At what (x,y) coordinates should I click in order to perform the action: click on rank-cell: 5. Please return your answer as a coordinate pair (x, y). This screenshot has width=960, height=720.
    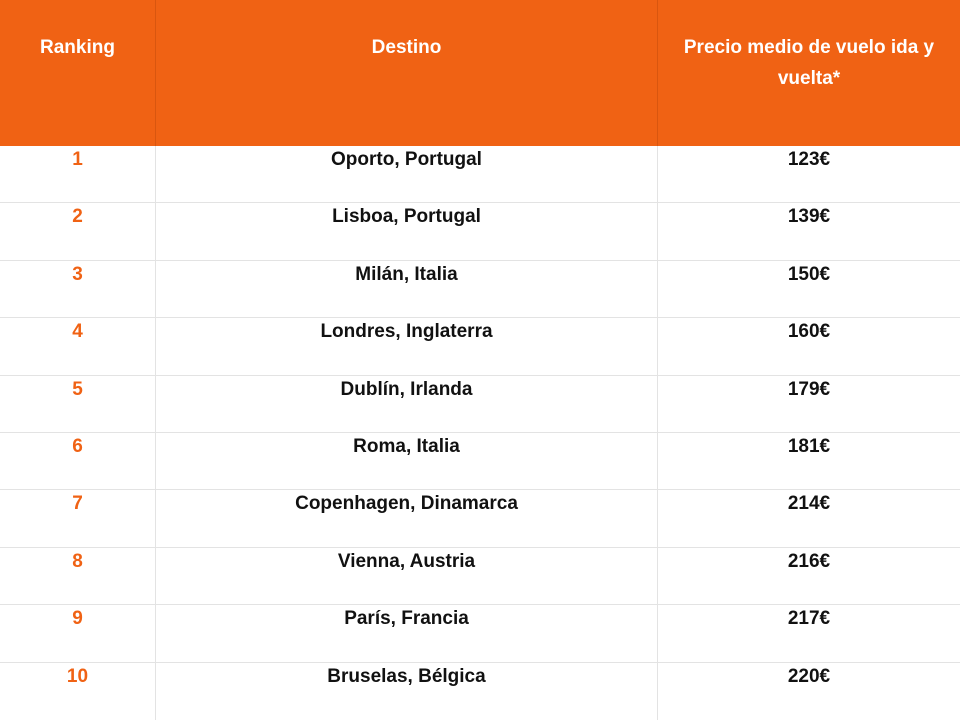
    Looking at the image, I should click on (78, 403).